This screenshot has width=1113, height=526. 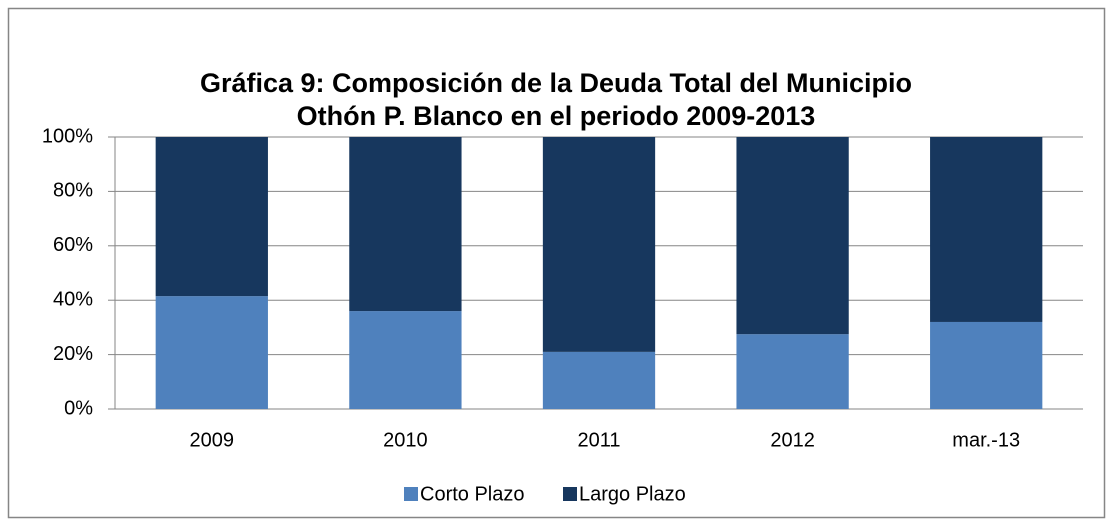 What do you see at coordinates (556, 116) in the screenshot?
I see `chart-title: Othón P. Blanco en el periodo 2009-2013` at bounding box center [556, 116].